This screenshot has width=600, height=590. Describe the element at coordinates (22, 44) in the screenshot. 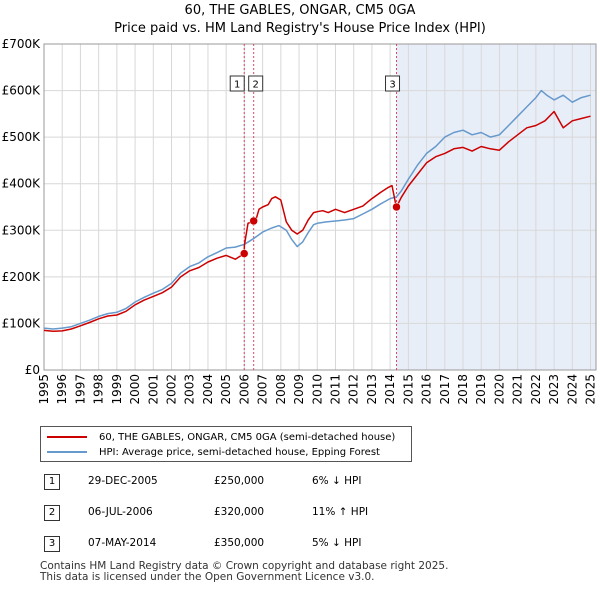

I see `y-tick-label: £700K` at that location.